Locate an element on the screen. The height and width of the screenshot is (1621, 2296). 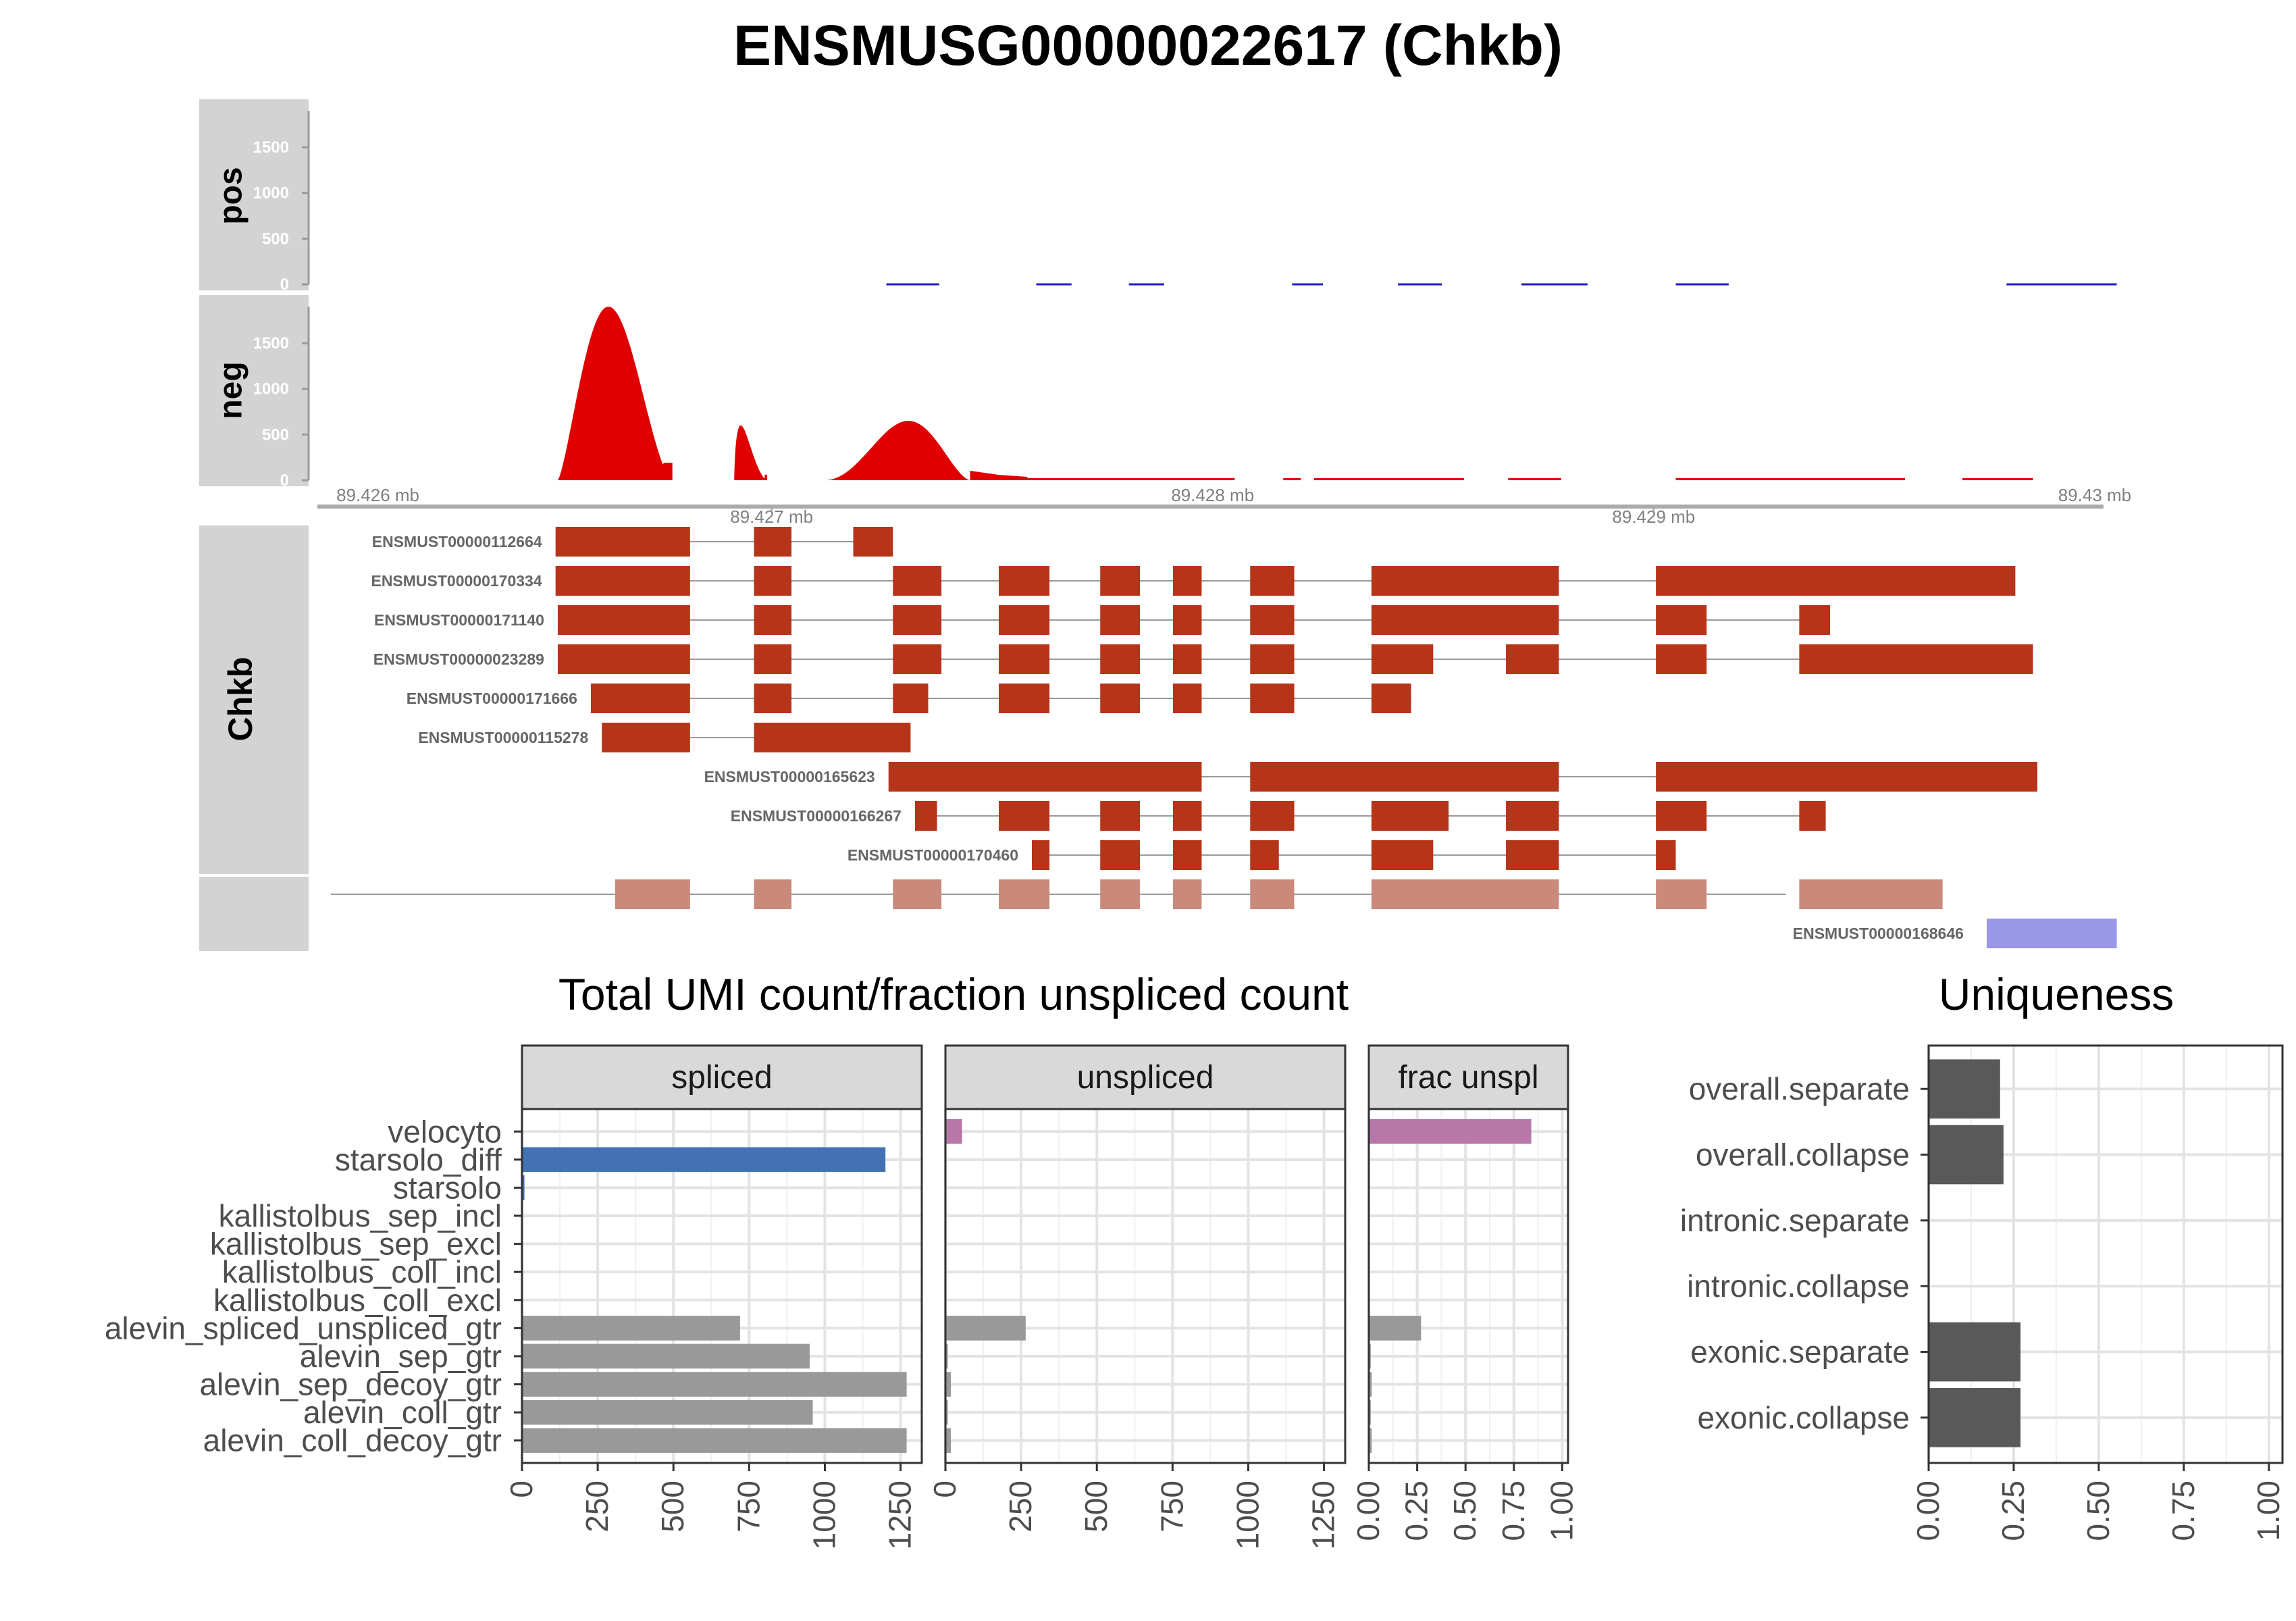
figure-title: ENSMUSG00000022617 (Chkb) is located at coordinates (1148, 45).